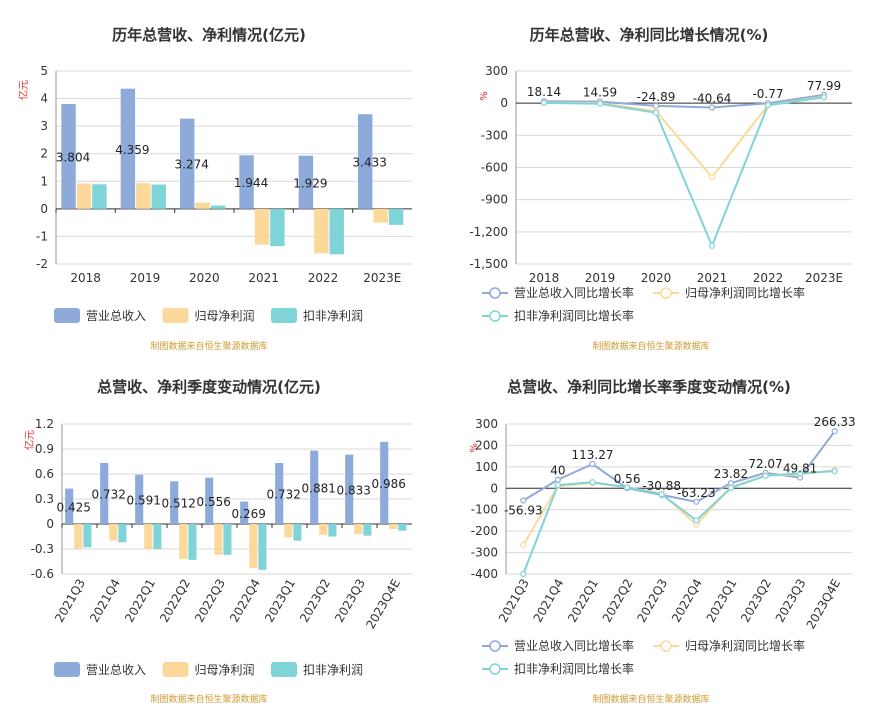  I want to click on data-label: 0.833, so click(354, 490).